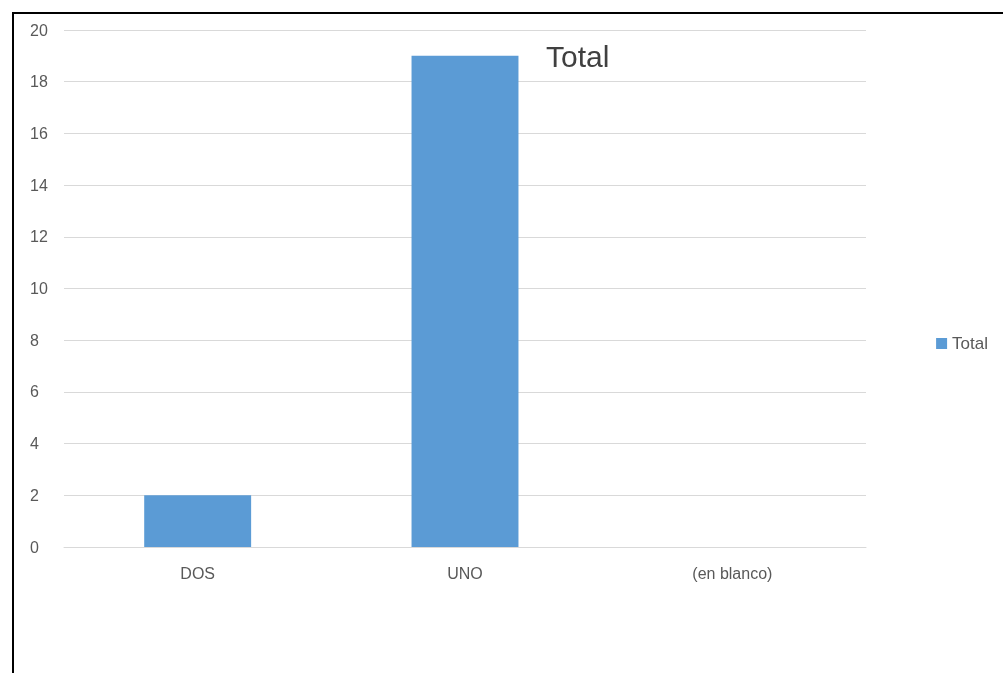 This screenshot has height=673, width=1003. Describe the element at coordinates (39, 237) in the screenshot. I see `y-tick-label: 12` at that location.